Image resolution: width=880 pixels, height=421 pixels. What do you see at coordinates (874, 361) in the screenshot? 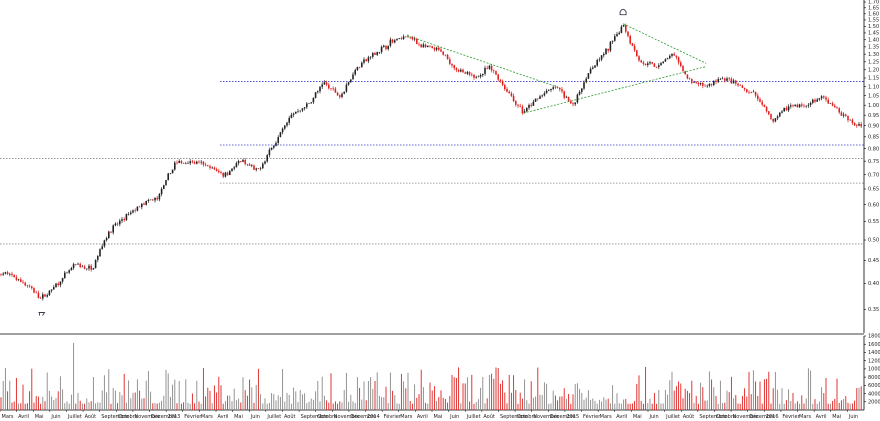
I see `volume-tick-label: 12000` at bounding box center [874, 361].